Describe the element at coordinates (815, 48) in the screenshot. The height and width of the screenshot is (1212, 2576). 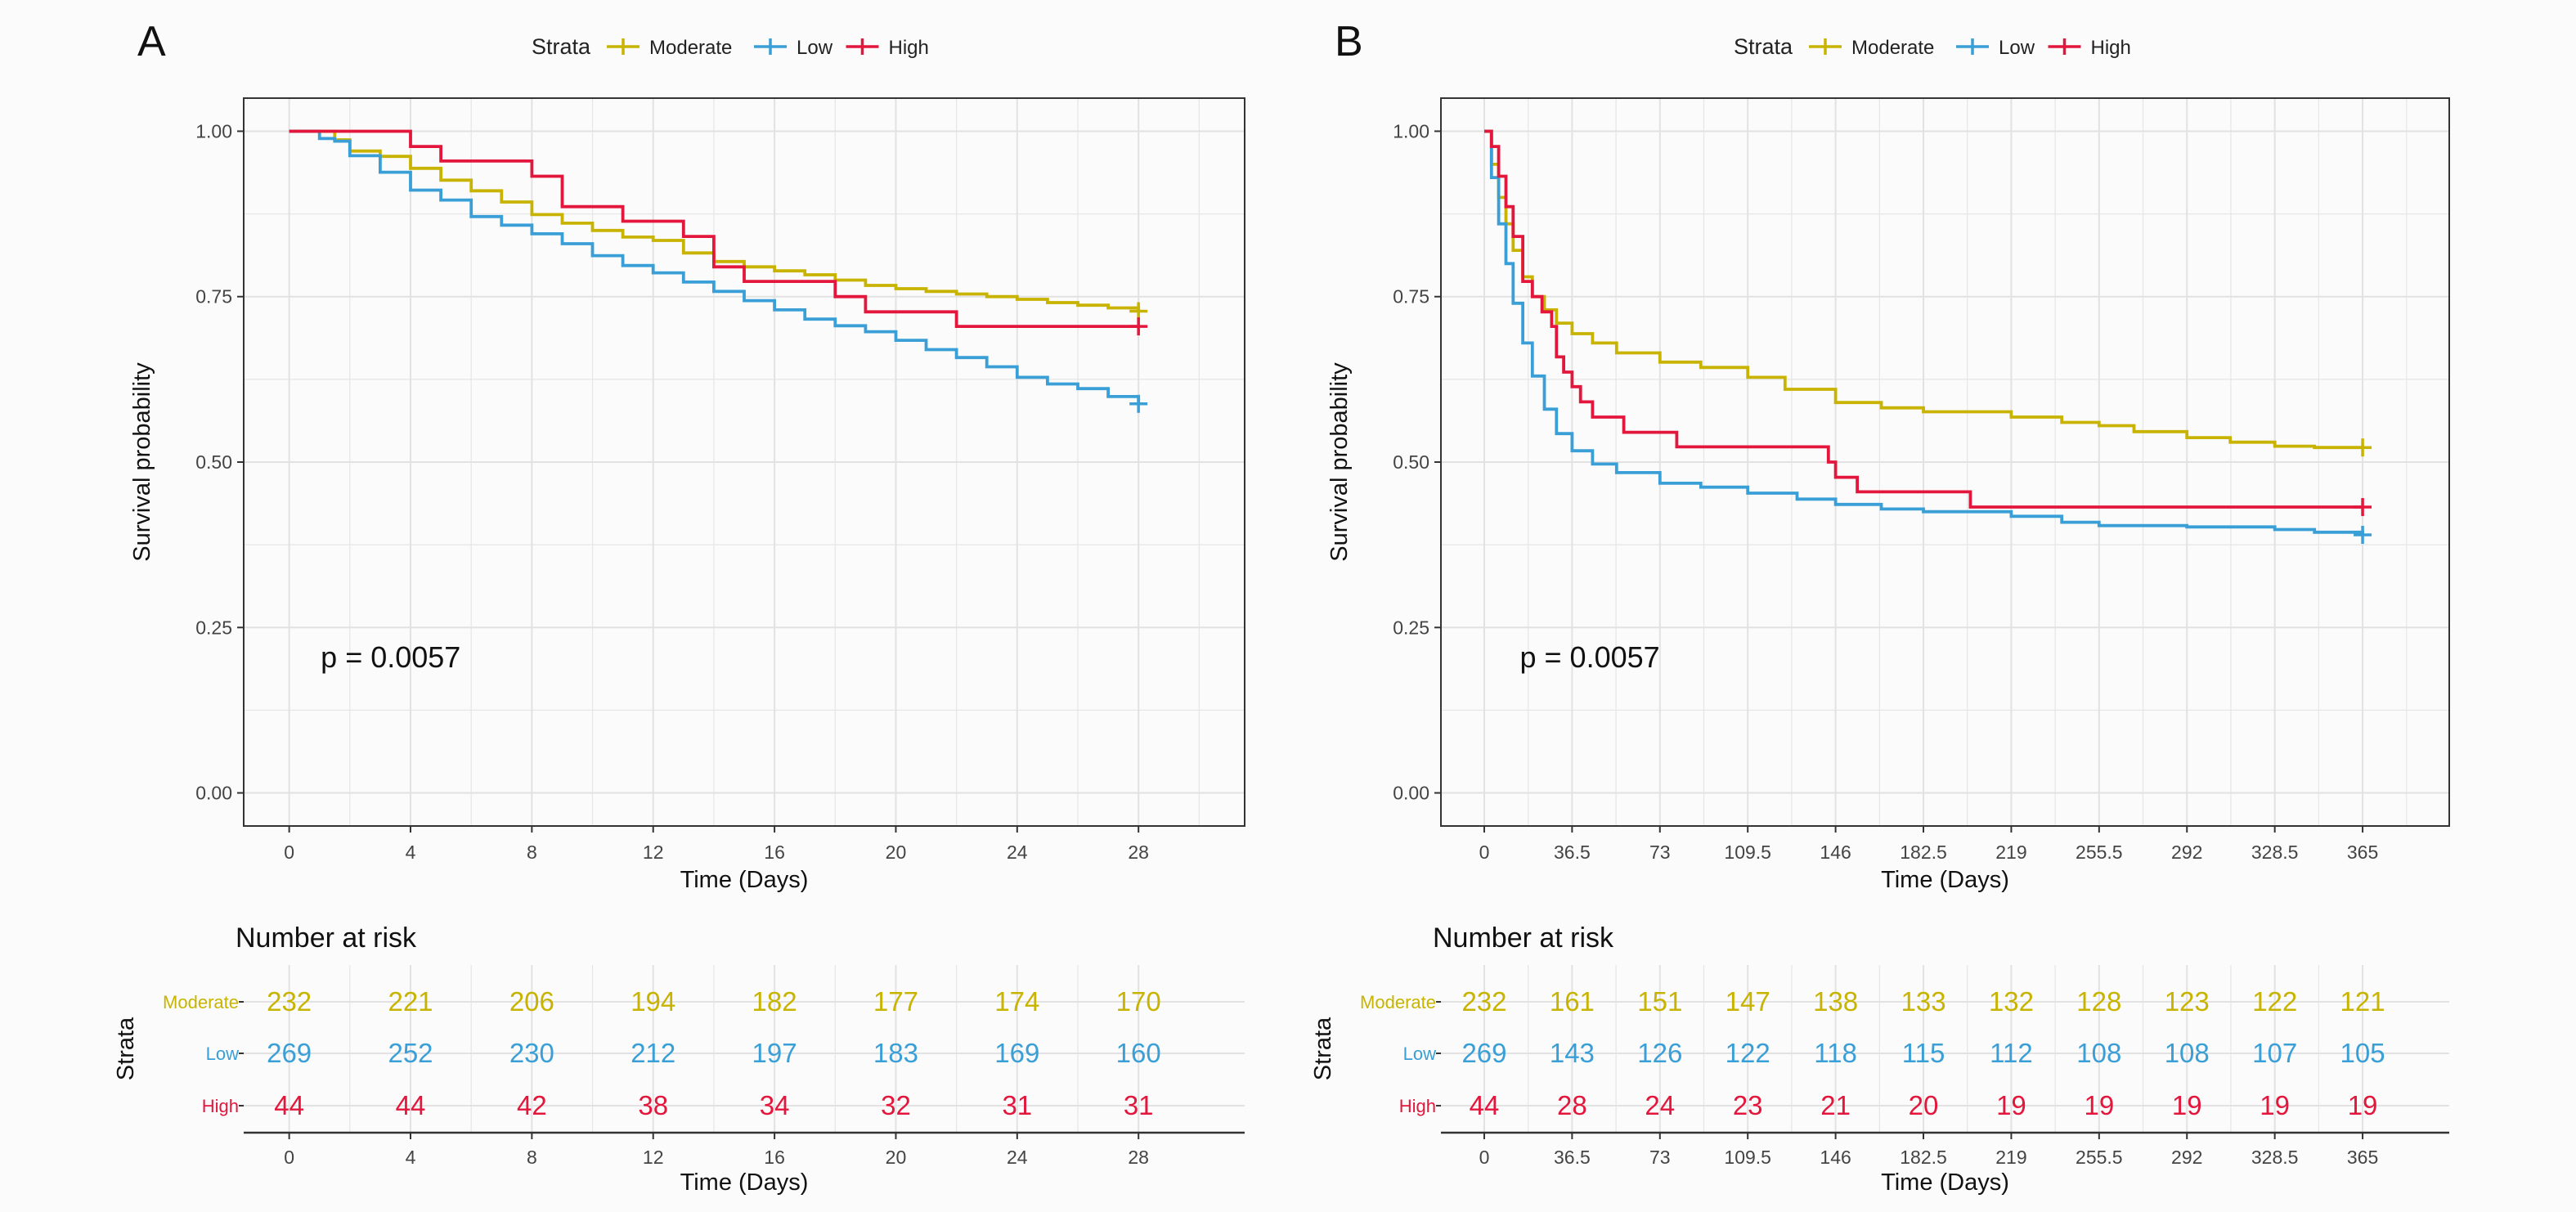
I see `legend-label-low: Low` at that location.